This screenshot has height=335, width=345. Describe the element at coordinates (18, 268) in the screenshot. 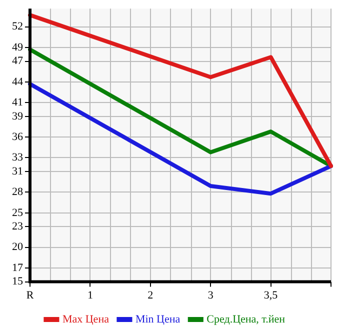

I see `y-tick-label: 17` at that location.